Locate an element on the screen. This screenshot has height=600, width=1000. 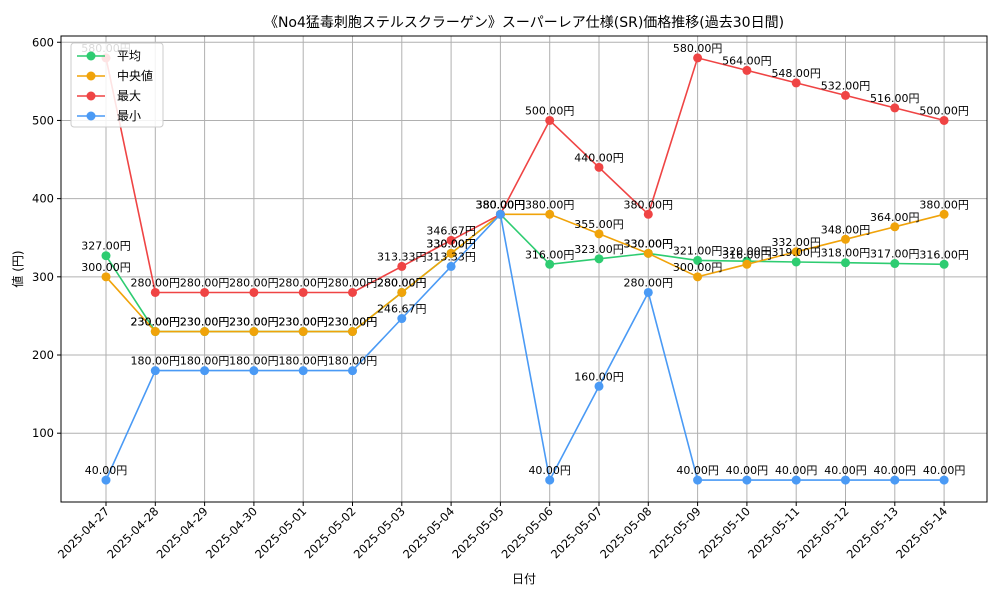
x-tick-label: 2025-05-01 is located at coordinates (280, 532).